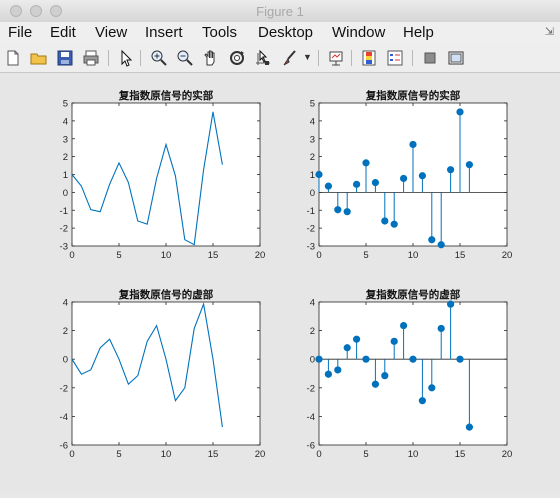 Image resolution: width=560 pixels, height=498 pixels. I want to click on y-tick-label: -6, so click(64, 446).